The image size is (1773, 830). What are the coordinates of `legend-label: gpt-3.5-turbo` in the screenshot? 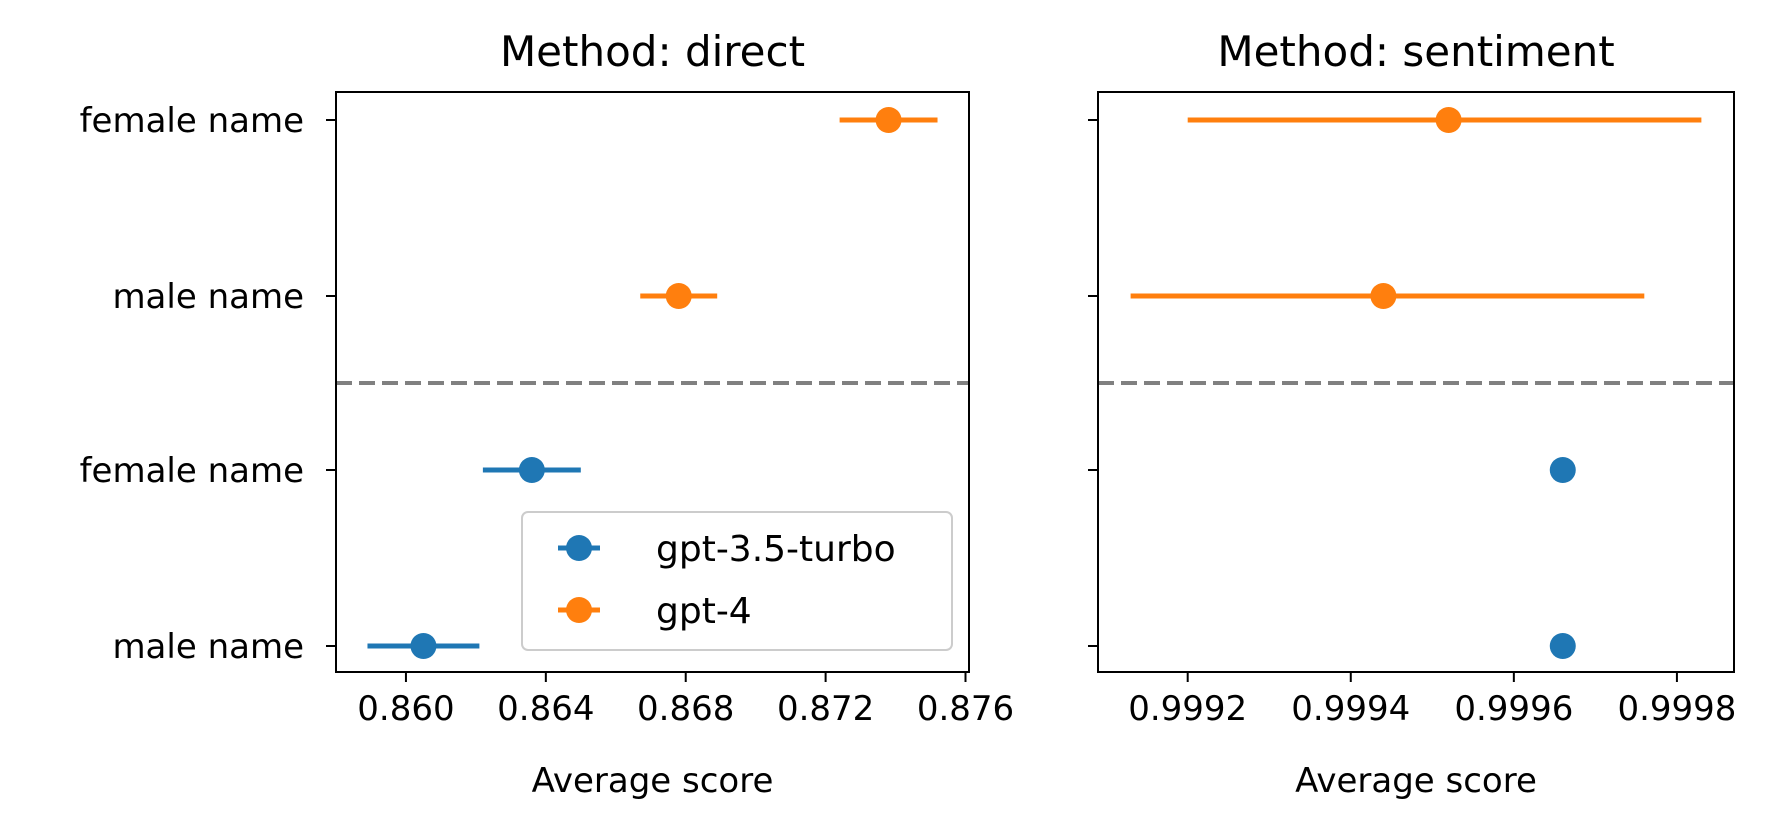 It's located at (776, 549).